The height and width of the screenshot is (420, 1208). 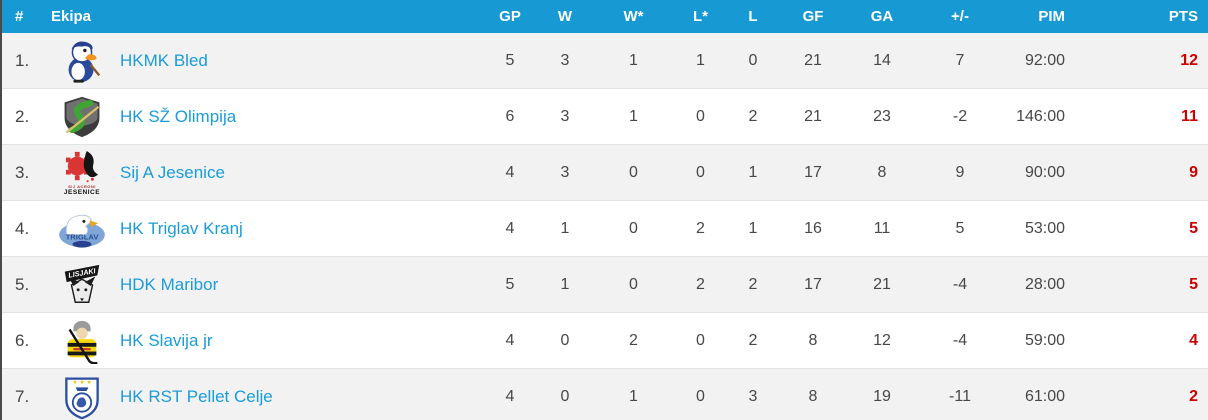 What do you see at coordinates (813, 61) in the screenshot?
I see `stat-gf: 21` at bounding box center [813, 61].